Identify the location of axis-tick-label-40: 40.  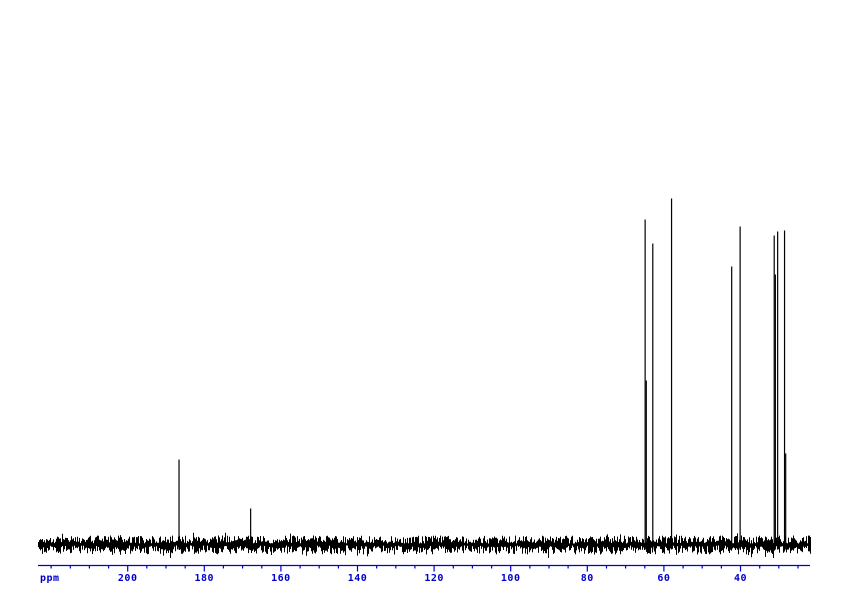
(740, 578).